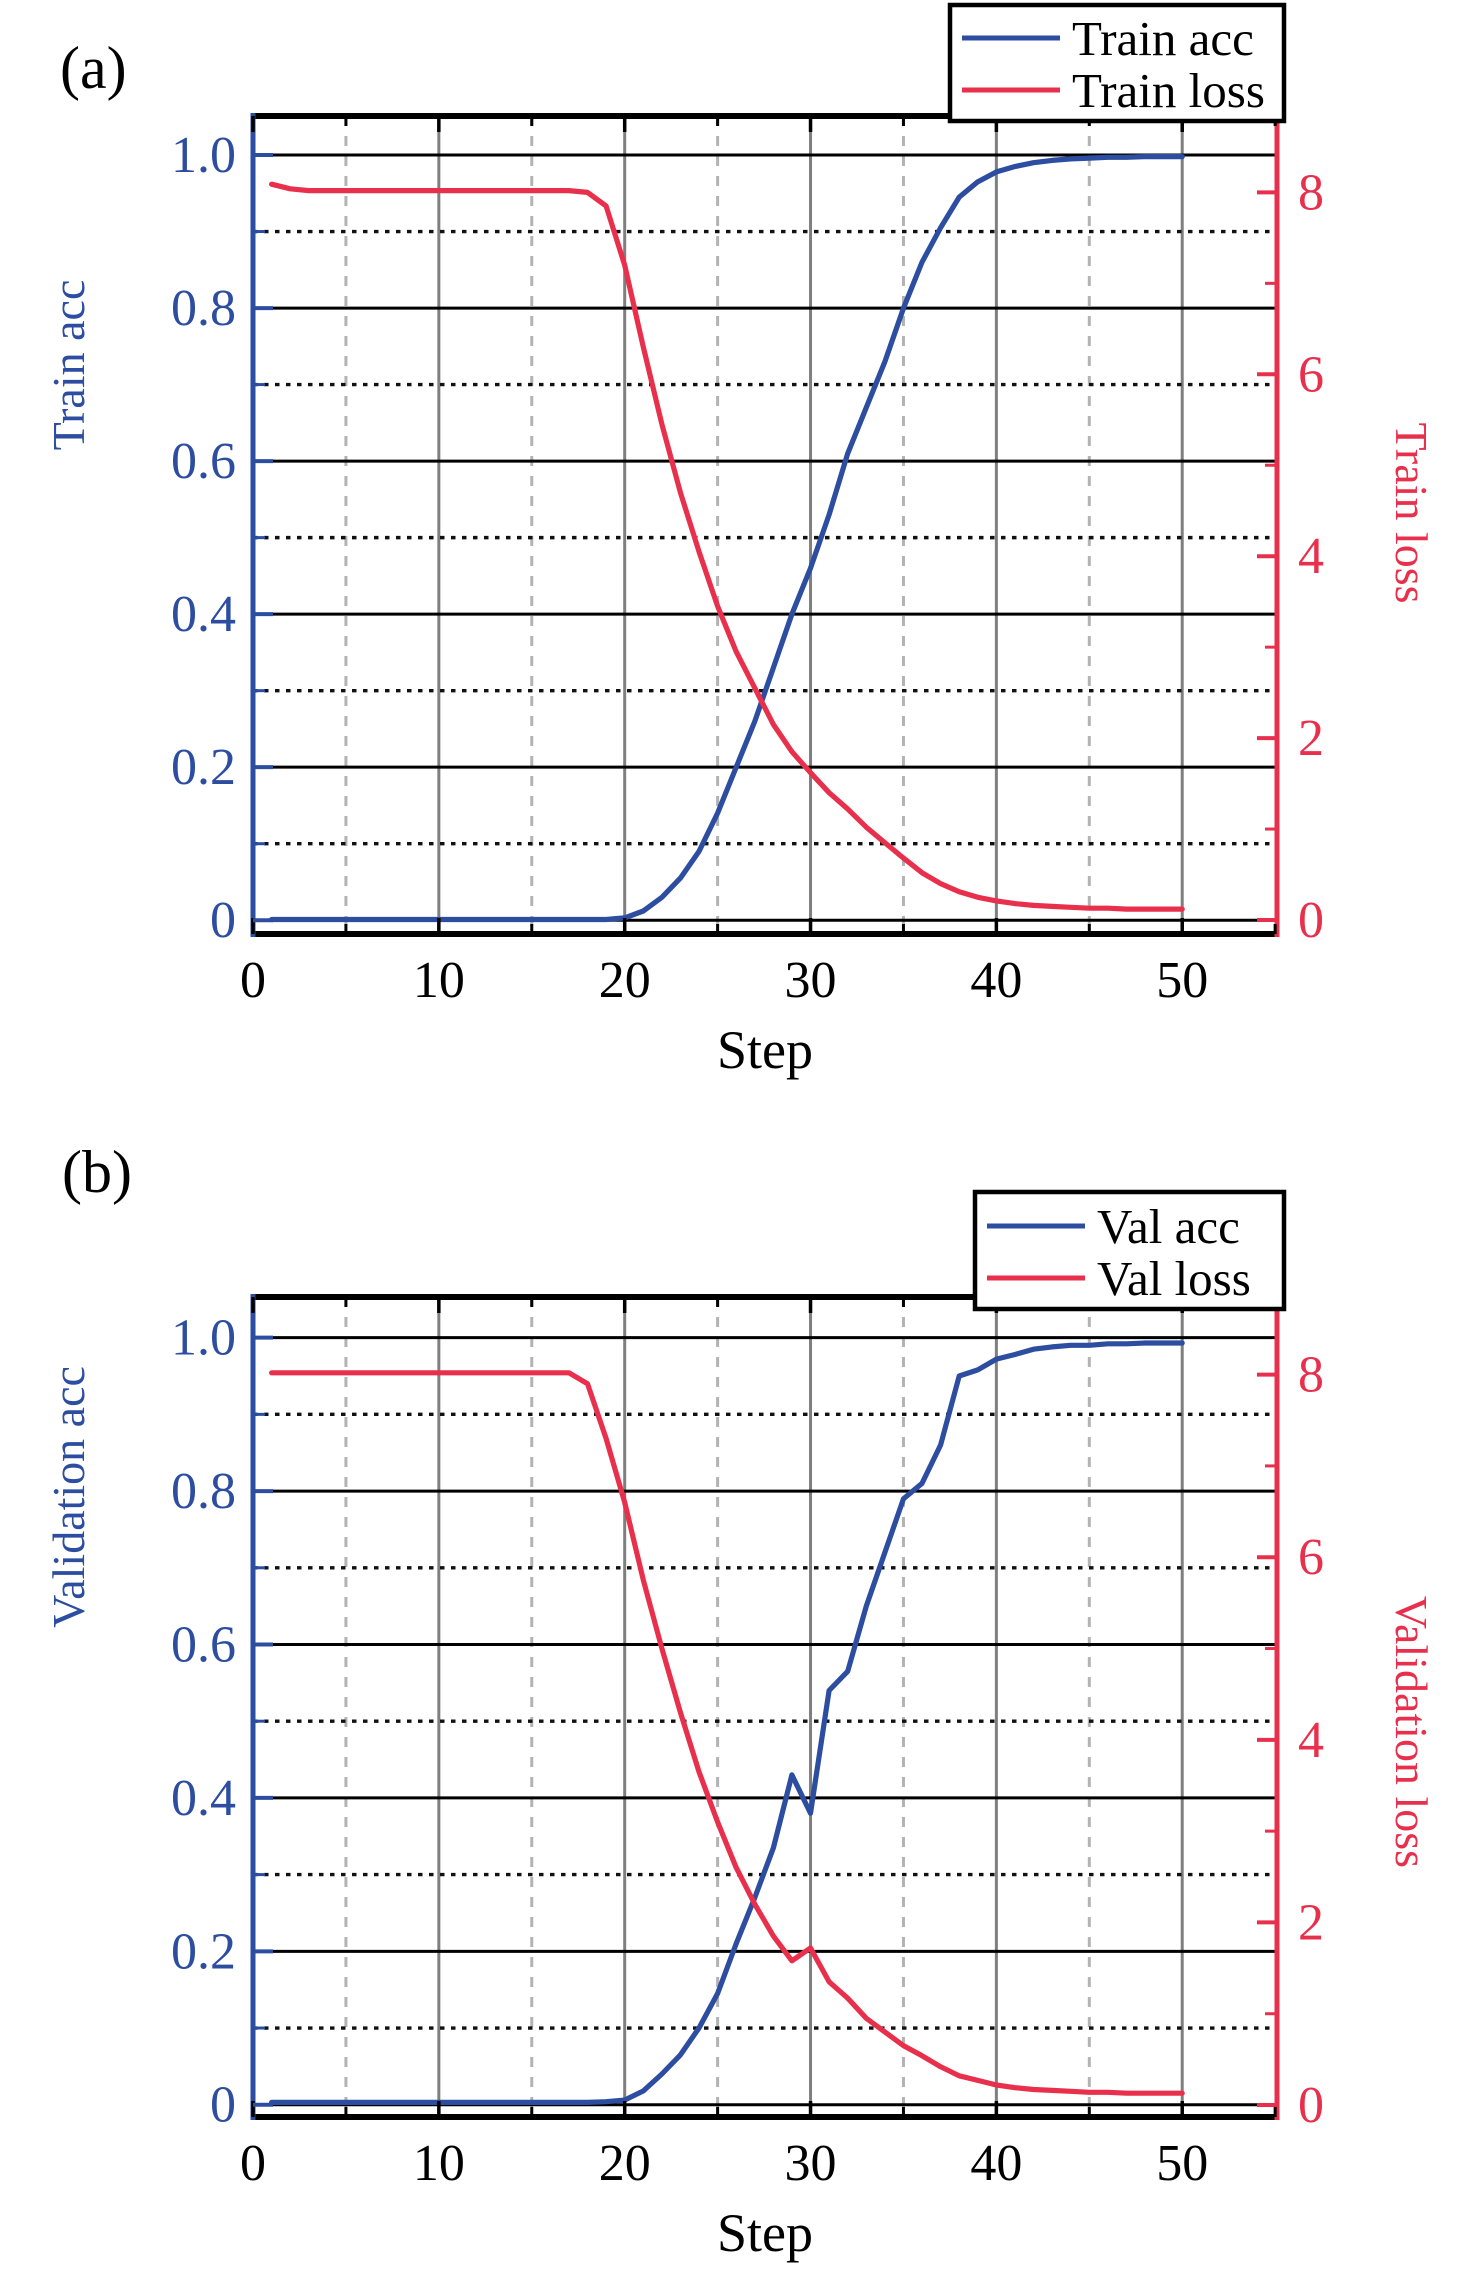 This screenshot has height=2269, width=1476. Describe the element at coordinates (811, 2163) in the screenshot. I see `panel-b-x-tick-label-30: 30` at that location.